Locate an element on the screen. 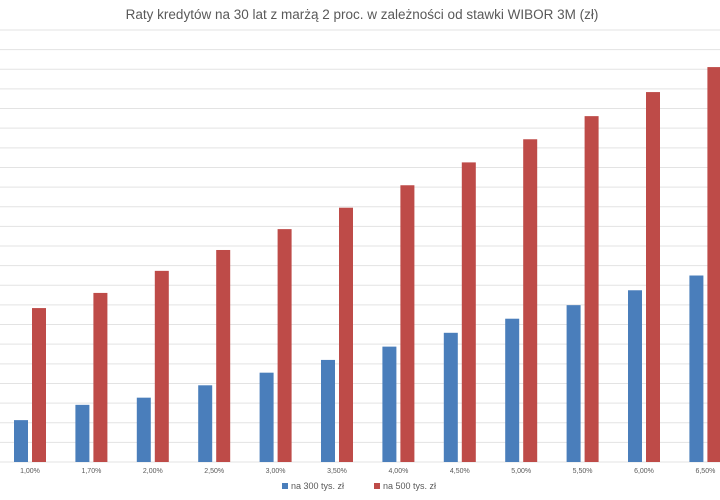  x-tick-label: 1,70% is located at coordinates (91, 471).